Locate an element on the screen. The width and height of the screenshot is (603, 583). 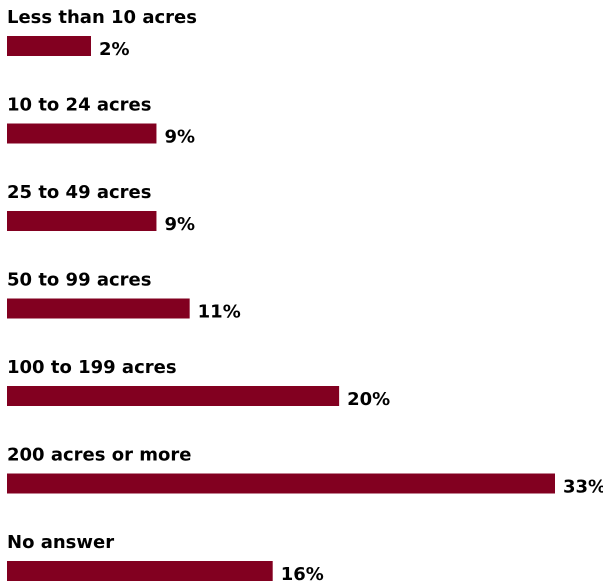
value-label: 20% is located at coordinates (368, 399).